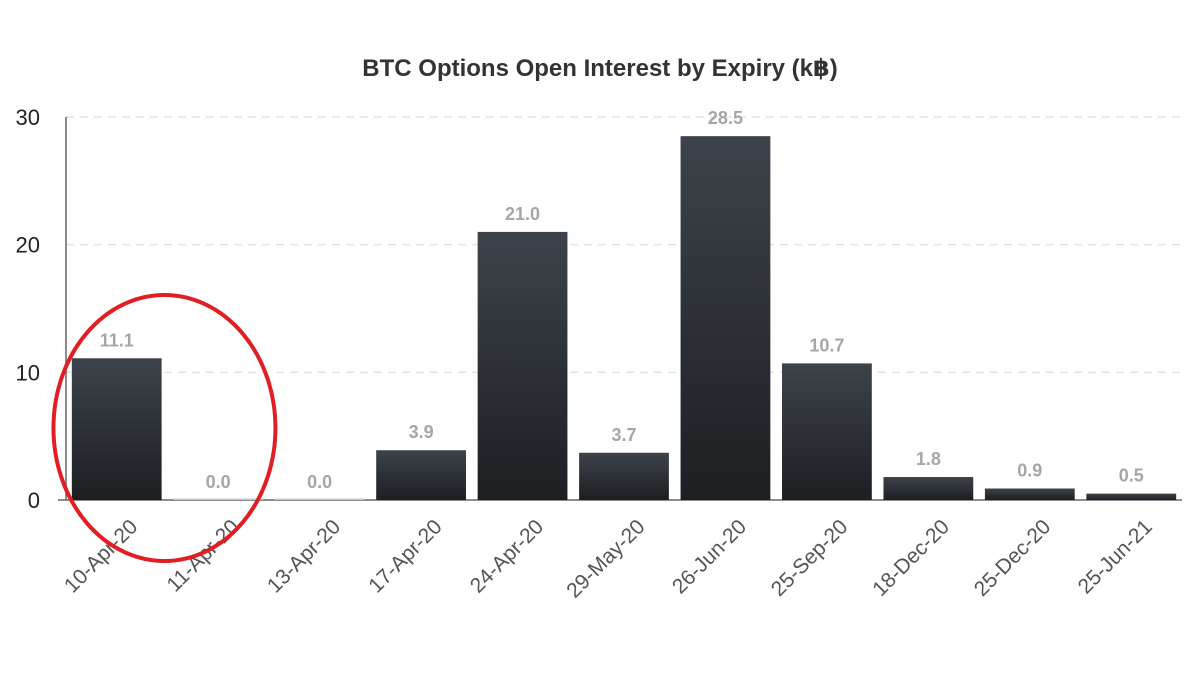 Image resolution: width=1200 pixels, height=675 pixels. What do you see at coordinates (304, 556) in the screenshot?
I see `x-axis-tick-label: 13-Apr-20` at bounding box center [304, 556].